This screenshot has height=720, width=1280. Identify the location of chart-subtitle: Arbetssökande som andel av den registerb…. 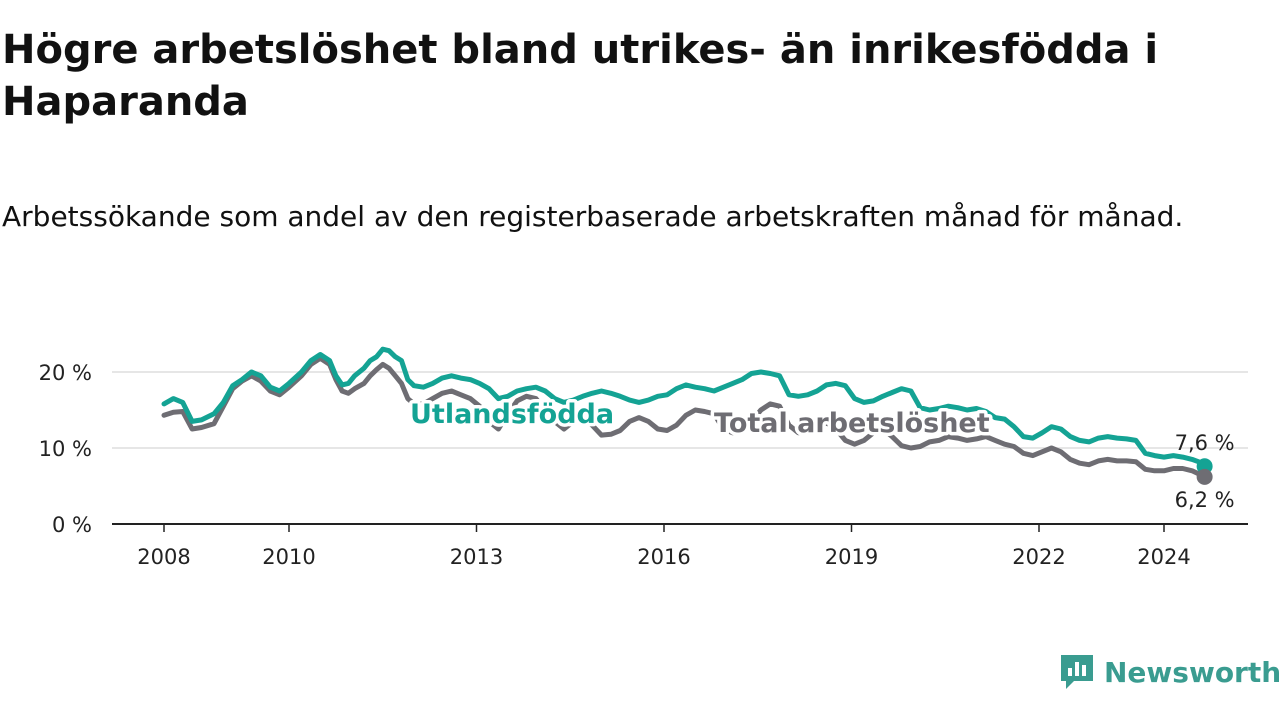
(593, 216).